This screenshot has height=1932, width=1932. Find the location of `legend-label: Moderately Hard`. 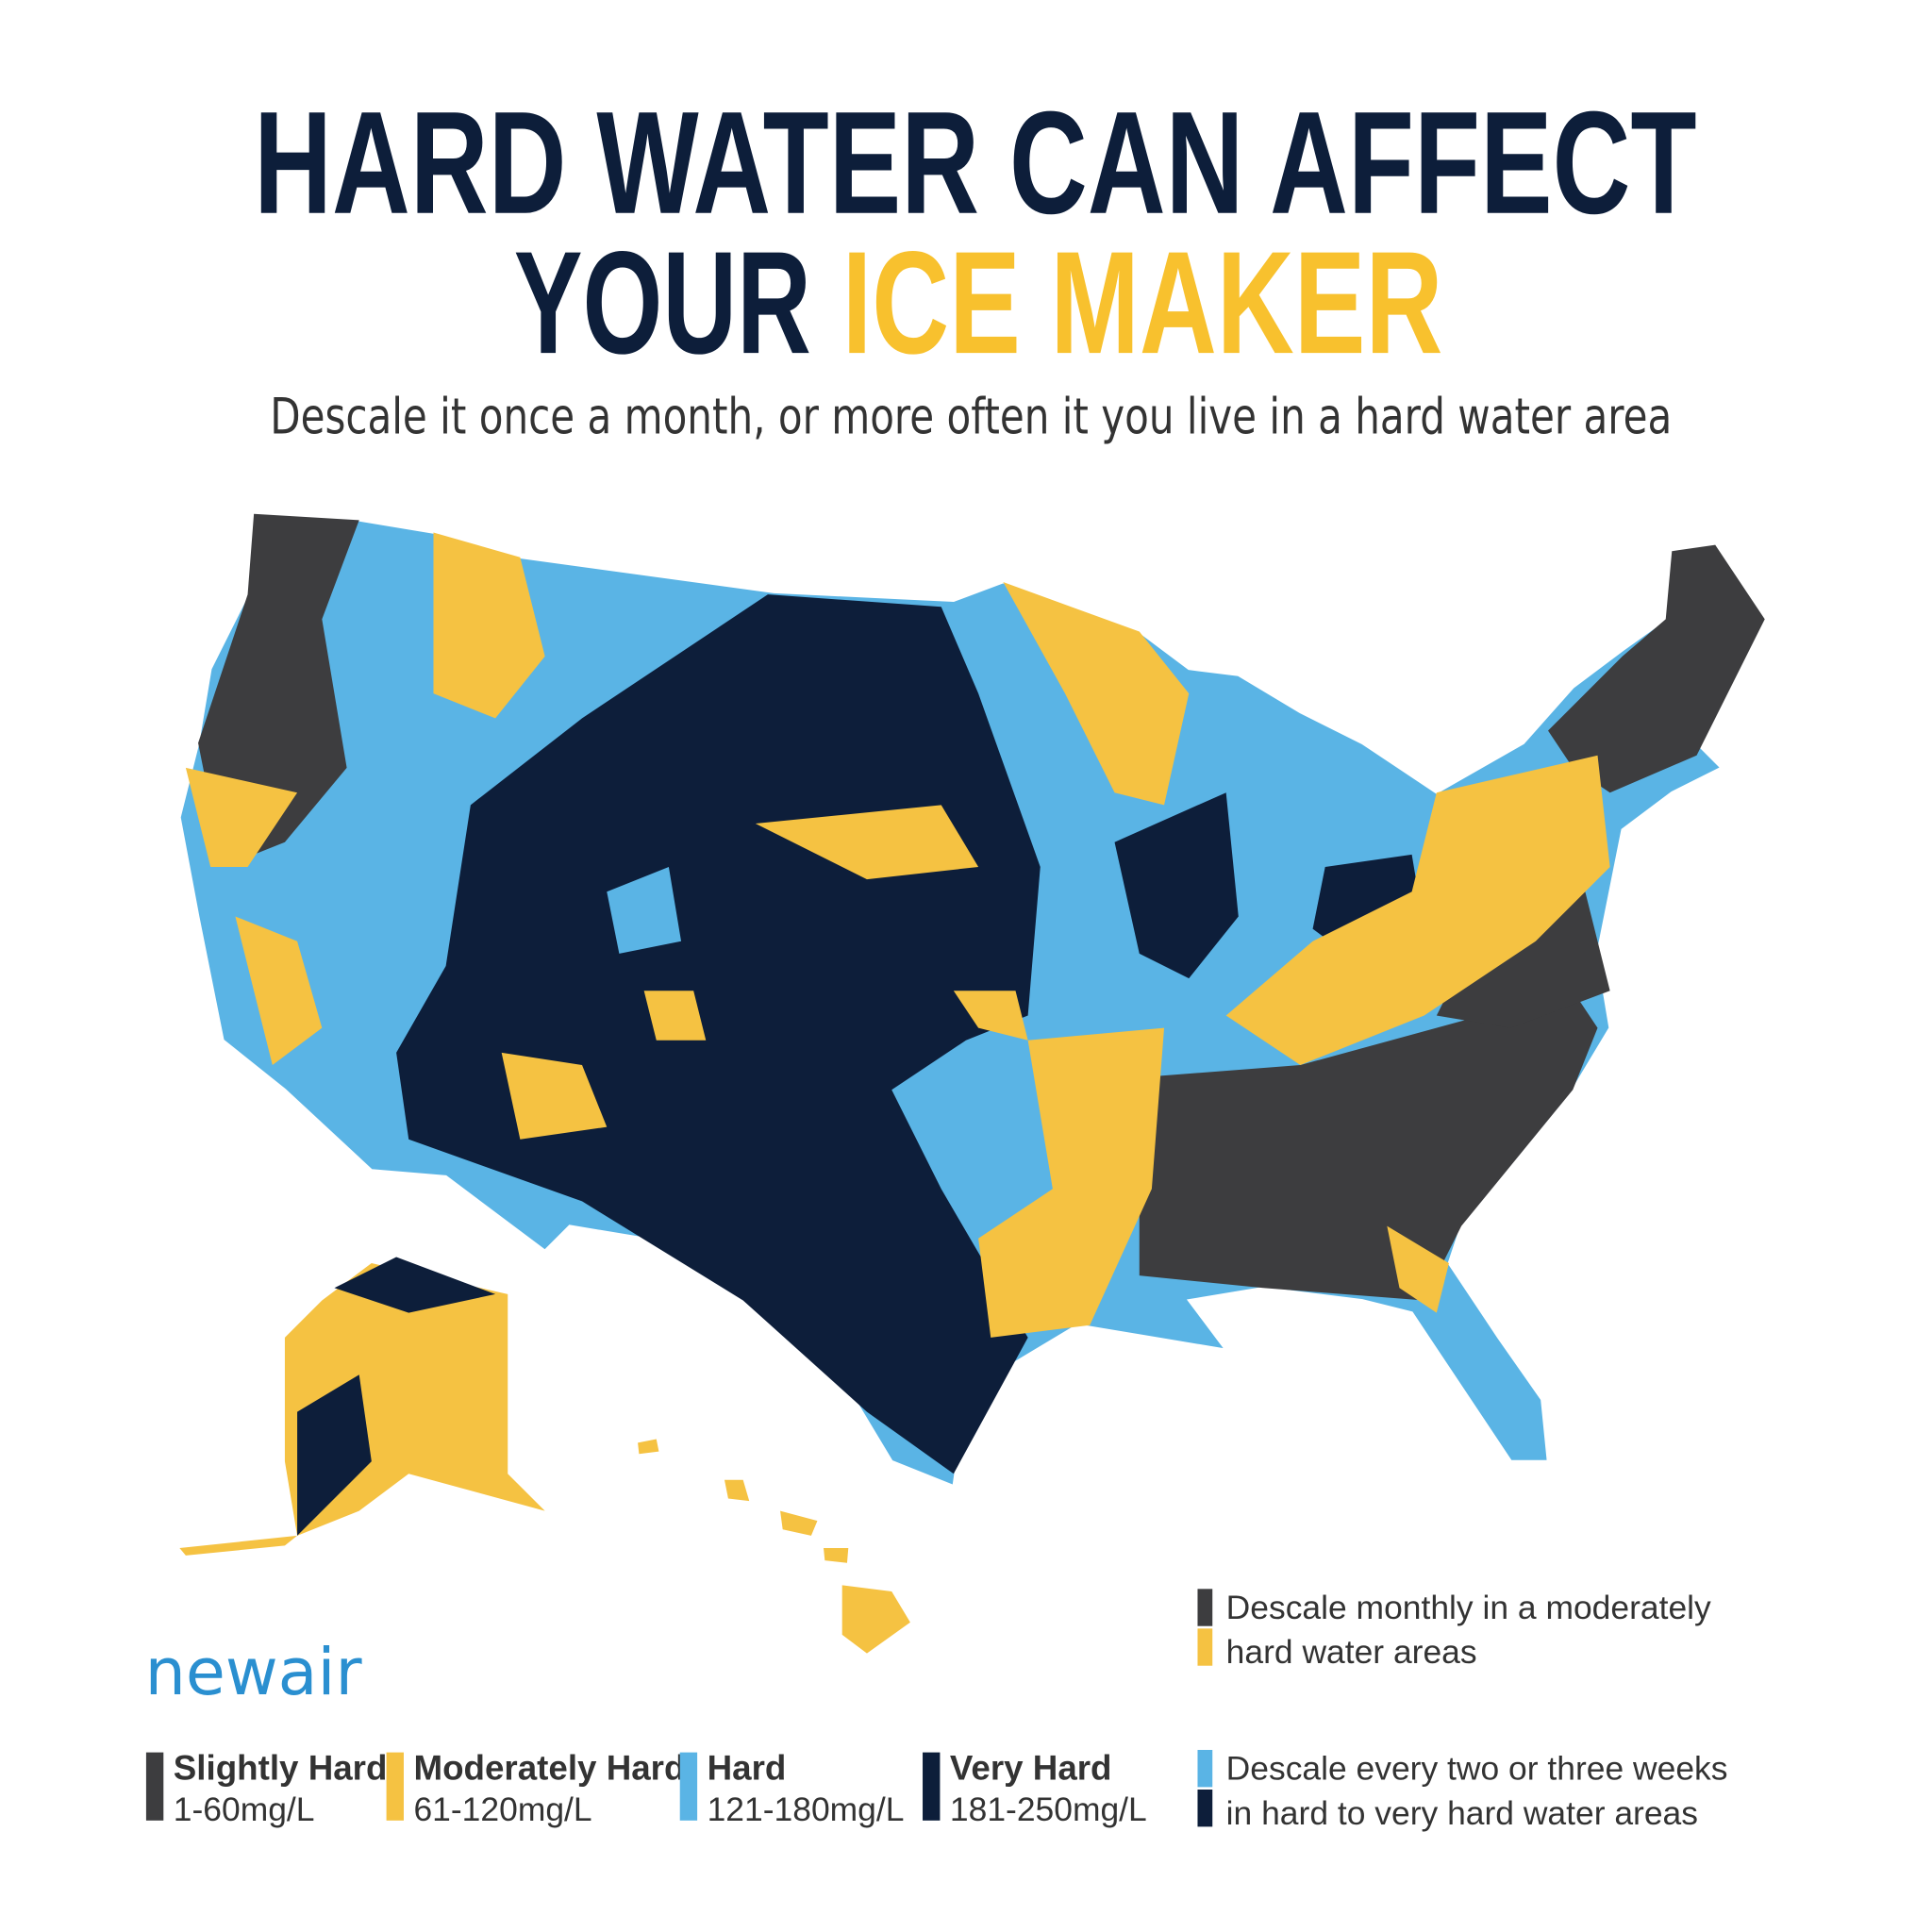

legend-label: Moderately Hard is located at coordinates (549, 1768).